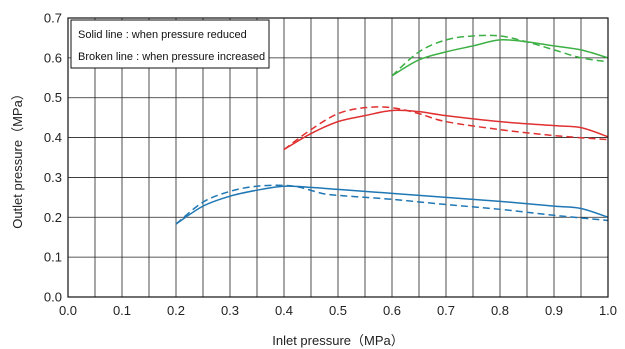  I want to click on y-tick-label: 0.3, so click(53, 177).